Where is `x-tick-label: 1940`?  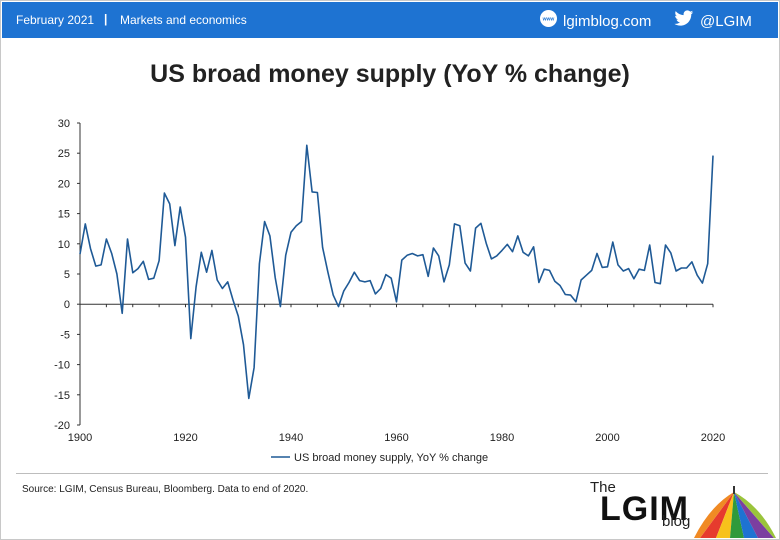 x-tick-label: 1940 is located at coordinates (291, 438).